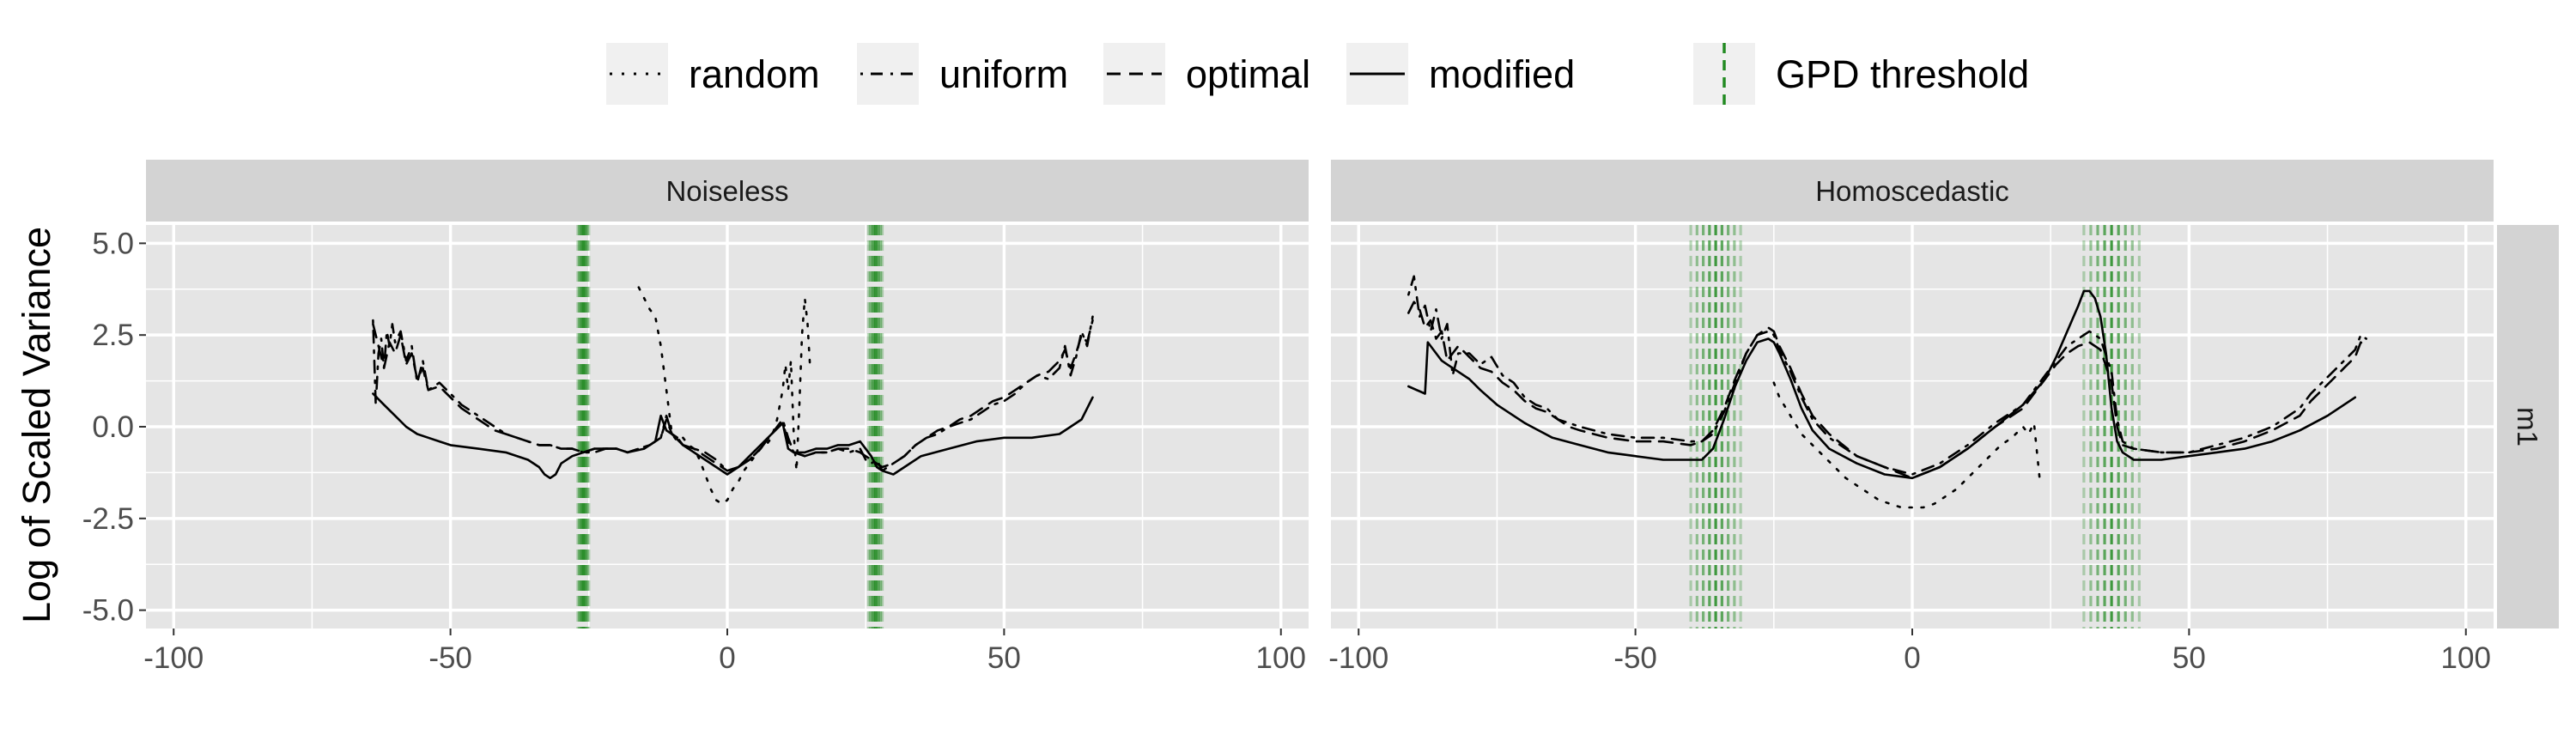 This screenshot has height=747, width=2576. Describe the element at coordinates (108, 519) in the screenshot. I see `y-tick-label: -2.5` at that location.